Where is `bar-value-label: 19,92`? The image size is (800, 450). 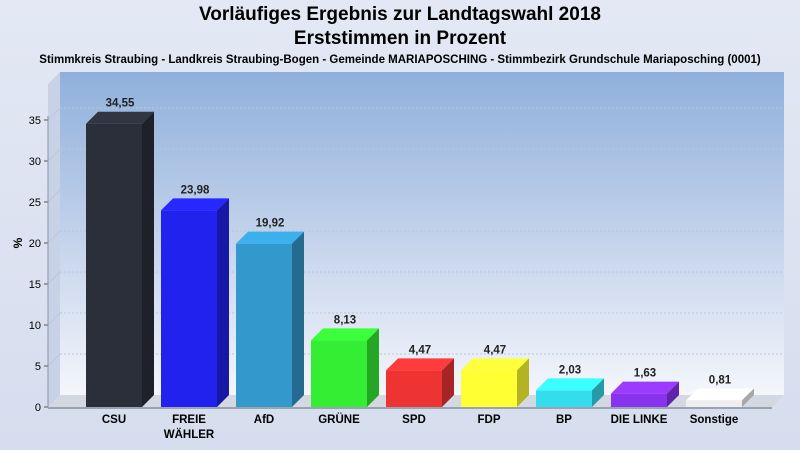
bar-value-label: 19,92 is located at coordinates (270, 224).